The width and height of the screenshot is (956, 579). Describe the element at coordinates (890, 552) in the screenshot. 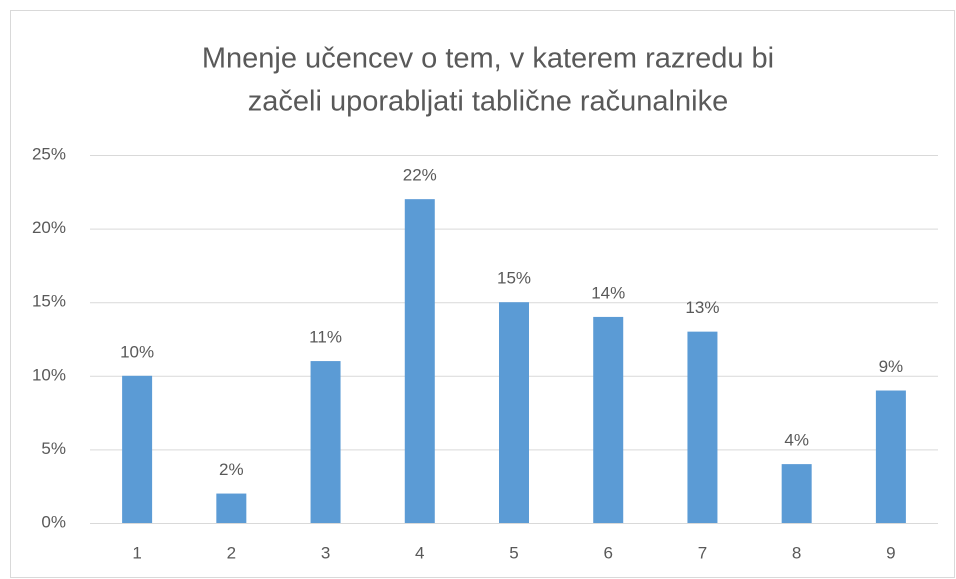

I see `x-tick-label: 9` at that location.